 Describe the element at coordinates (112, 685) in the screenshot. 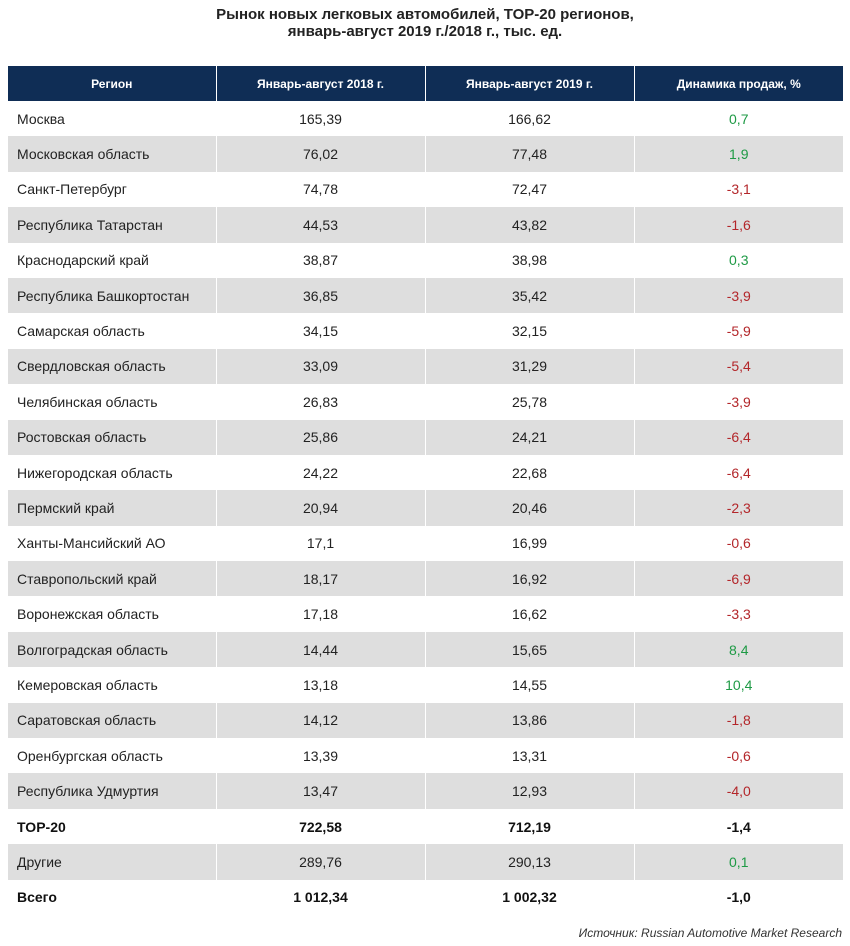

I see `region-cell: Кемеровская область` at that location.